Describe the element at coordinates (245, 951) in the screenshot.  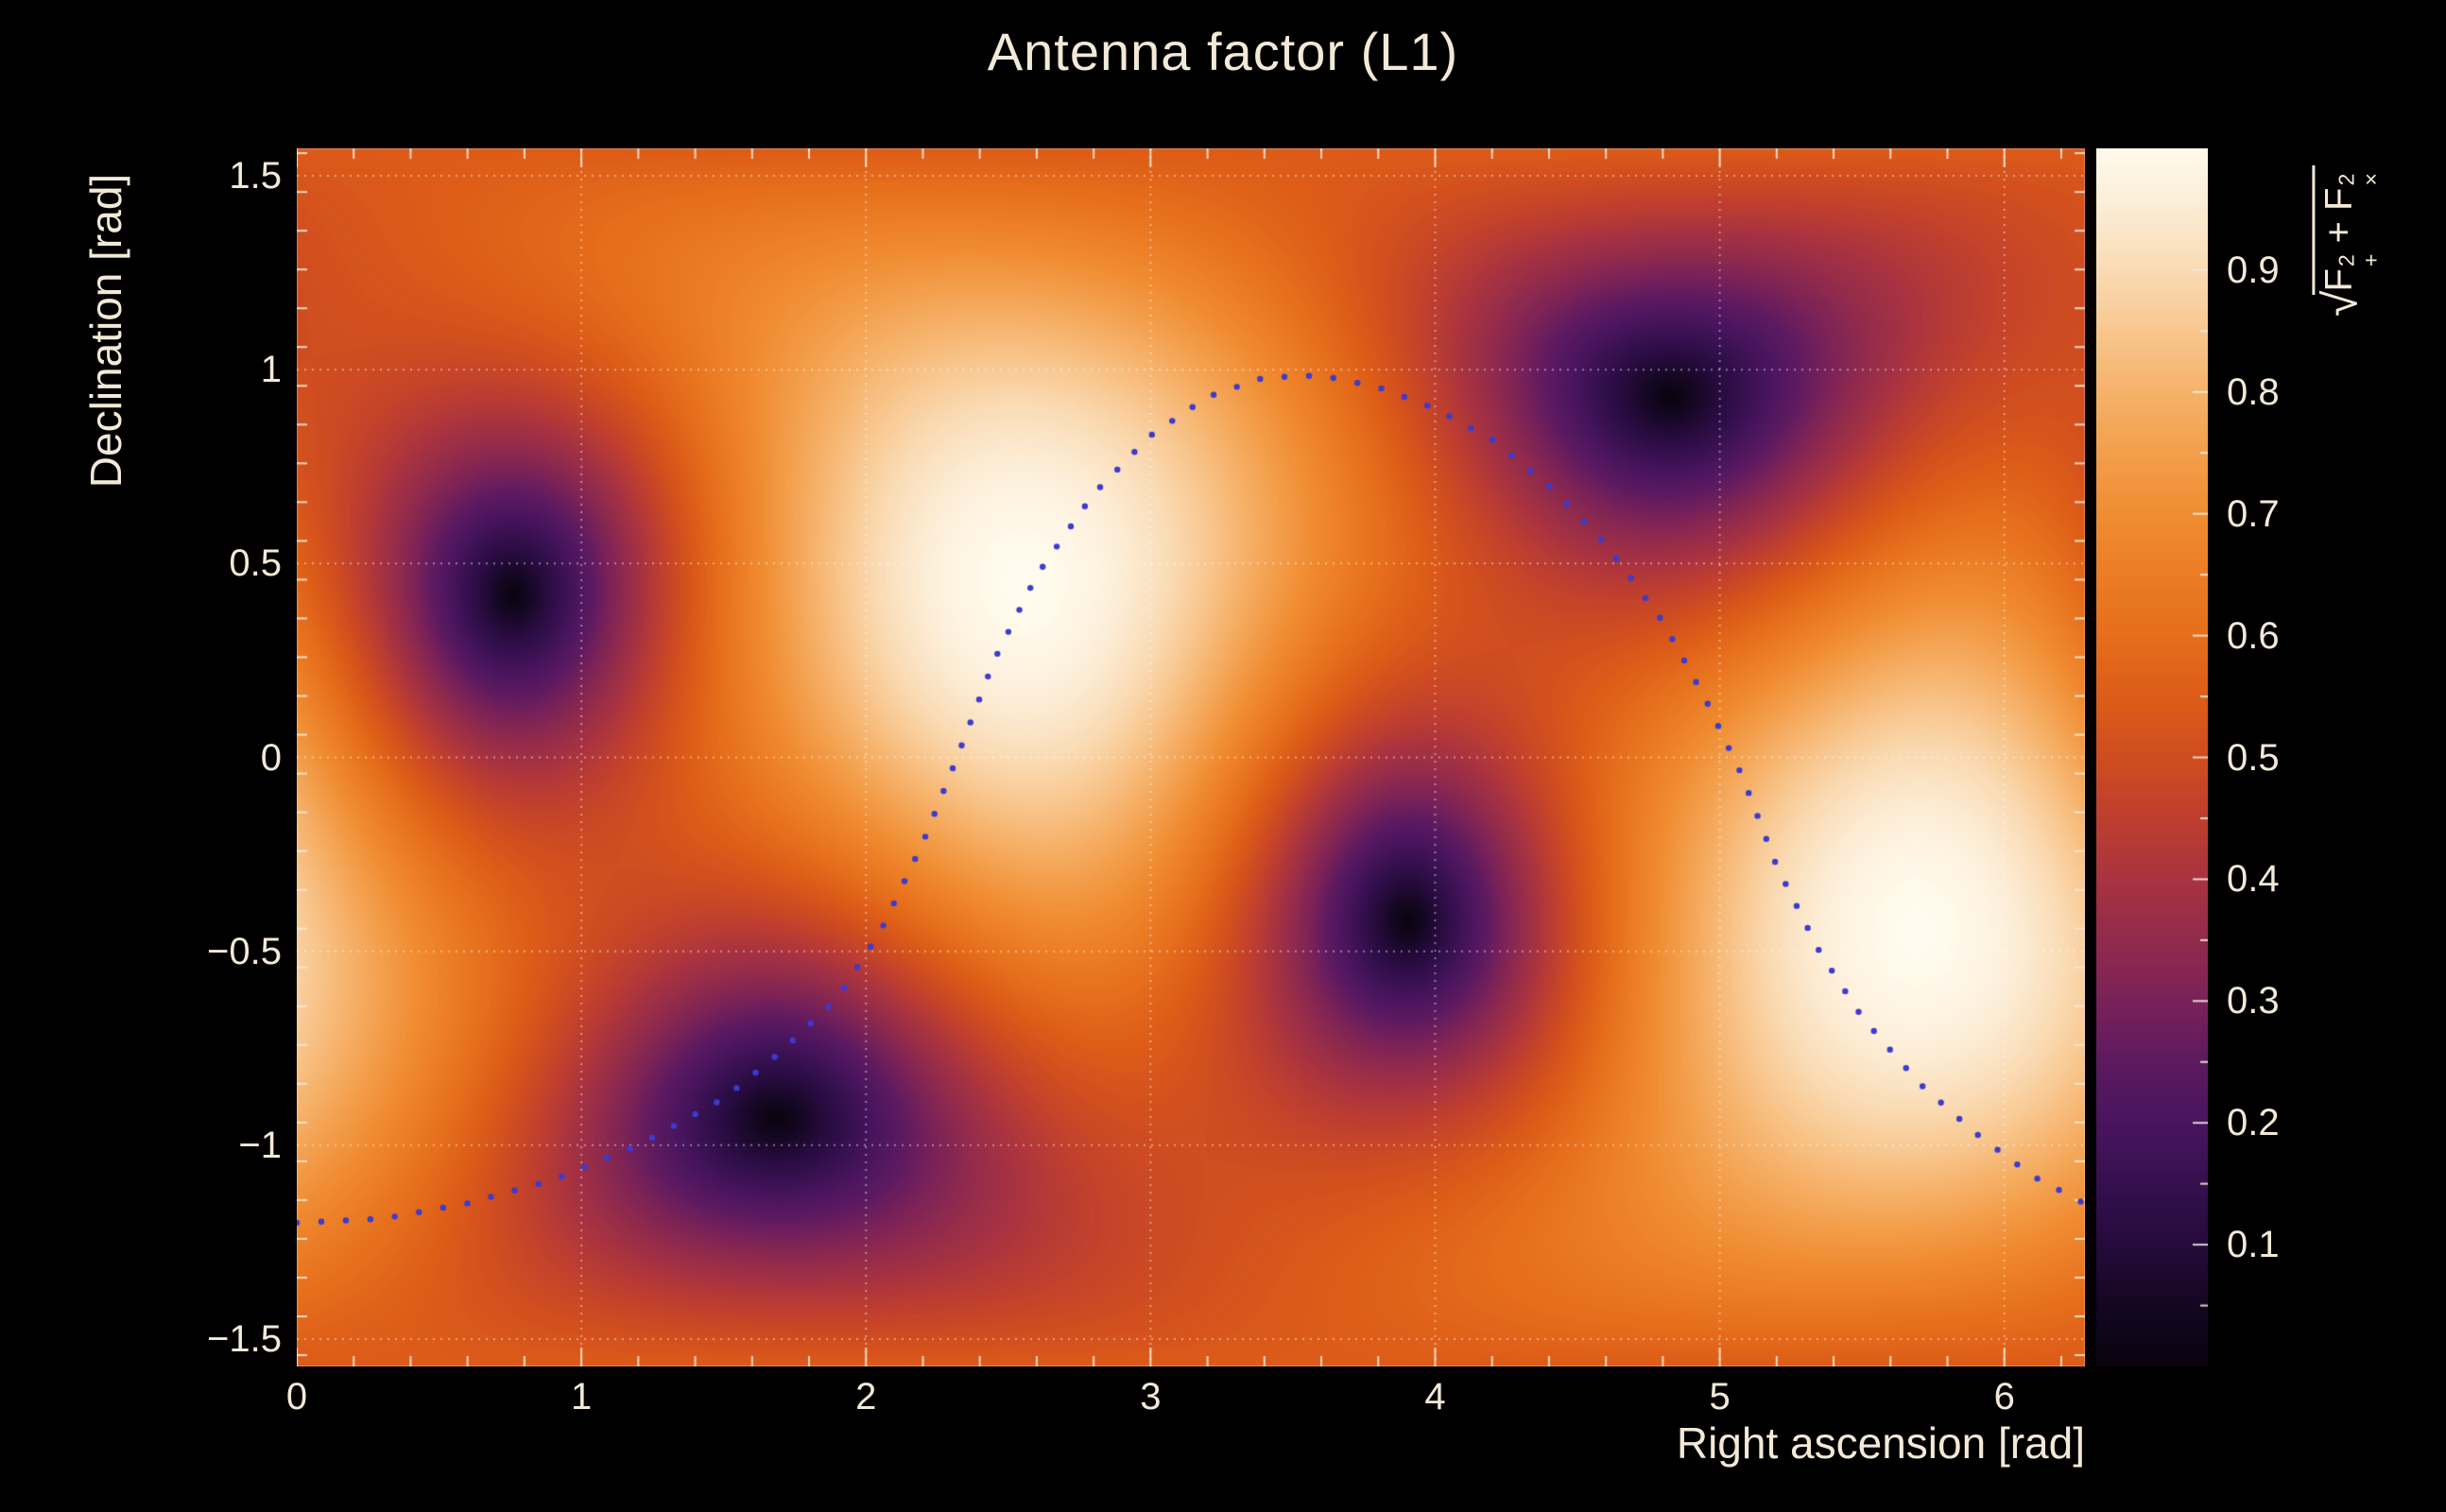
I see `y-tick-label: −0.5` at that location.